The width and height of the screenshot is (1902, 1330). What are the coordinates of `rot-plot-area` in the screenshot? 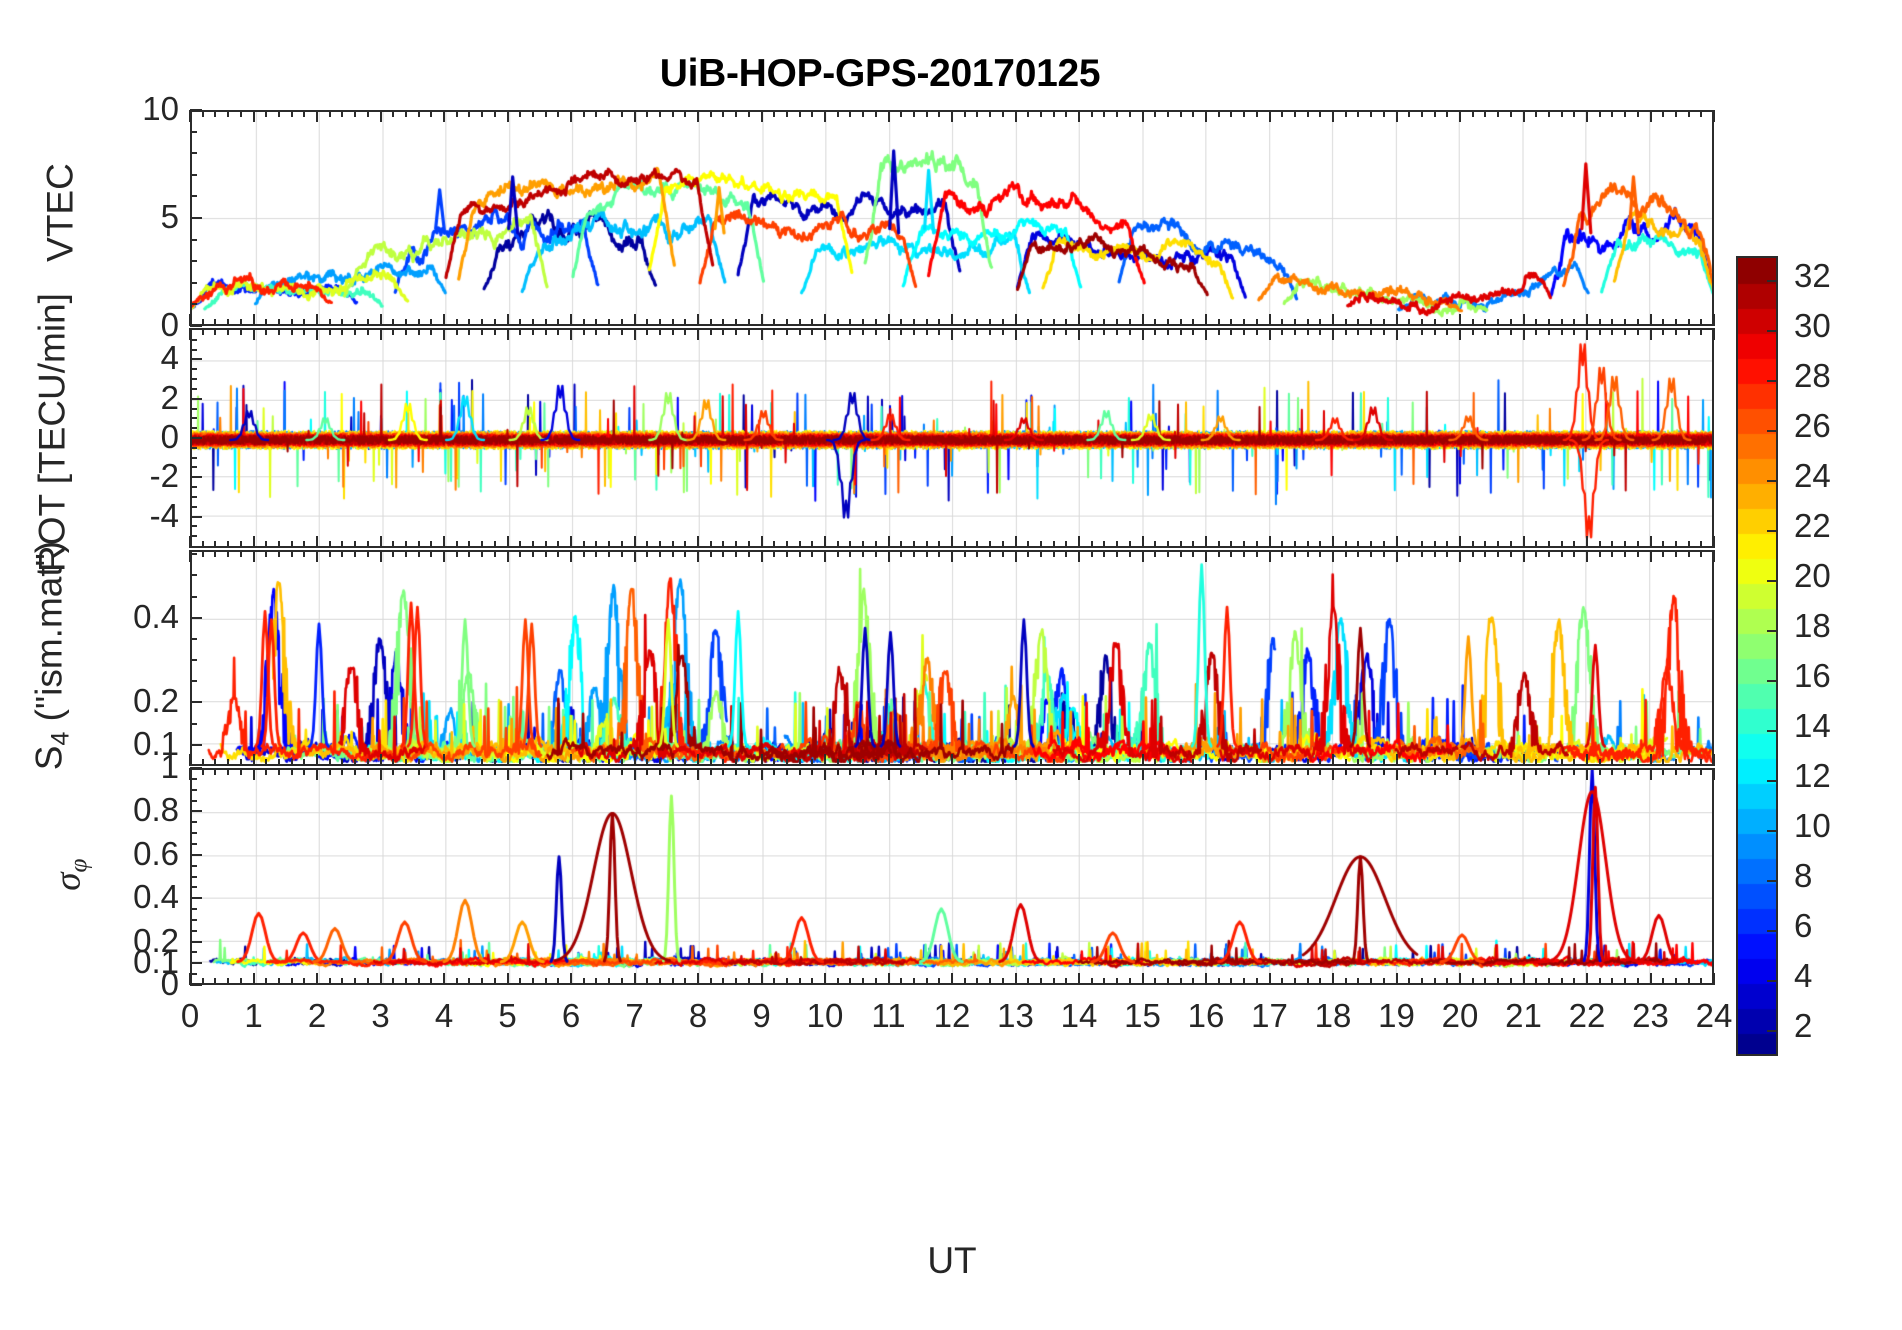 It's located at (952, 438).